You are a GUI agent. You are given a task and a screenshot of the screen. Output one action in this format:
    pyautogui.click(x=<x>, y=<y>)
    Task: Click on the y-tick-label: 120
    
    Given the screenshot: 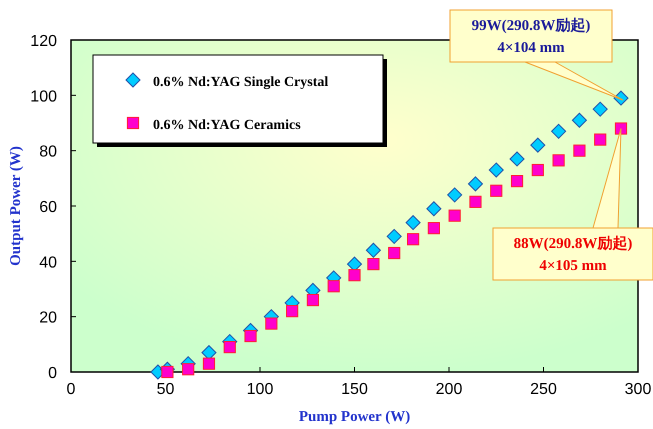 What is the action you would take?
    pyautogui.click(x=44, y=41)
    